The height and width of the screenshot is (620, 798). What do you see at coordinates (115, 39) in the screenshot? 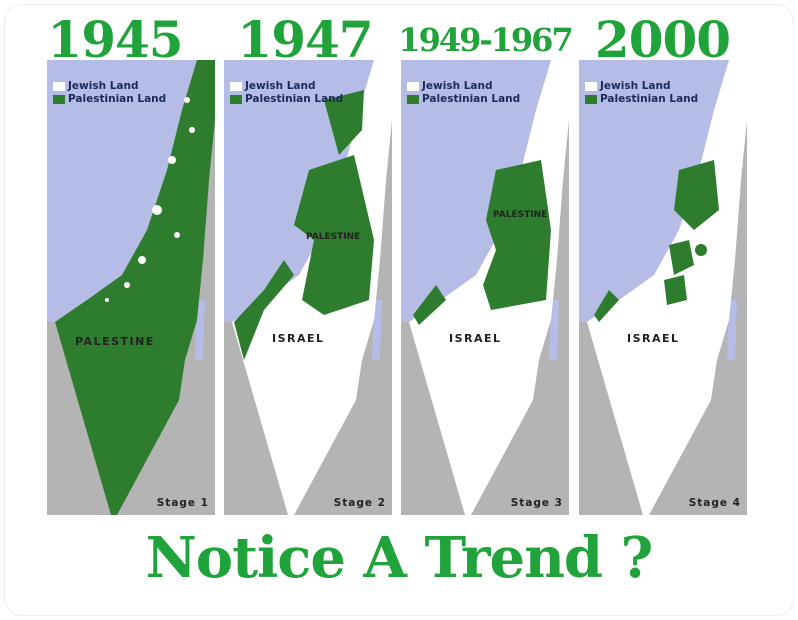
I see `year-1945: 1945` at bounding box center [115, 39].